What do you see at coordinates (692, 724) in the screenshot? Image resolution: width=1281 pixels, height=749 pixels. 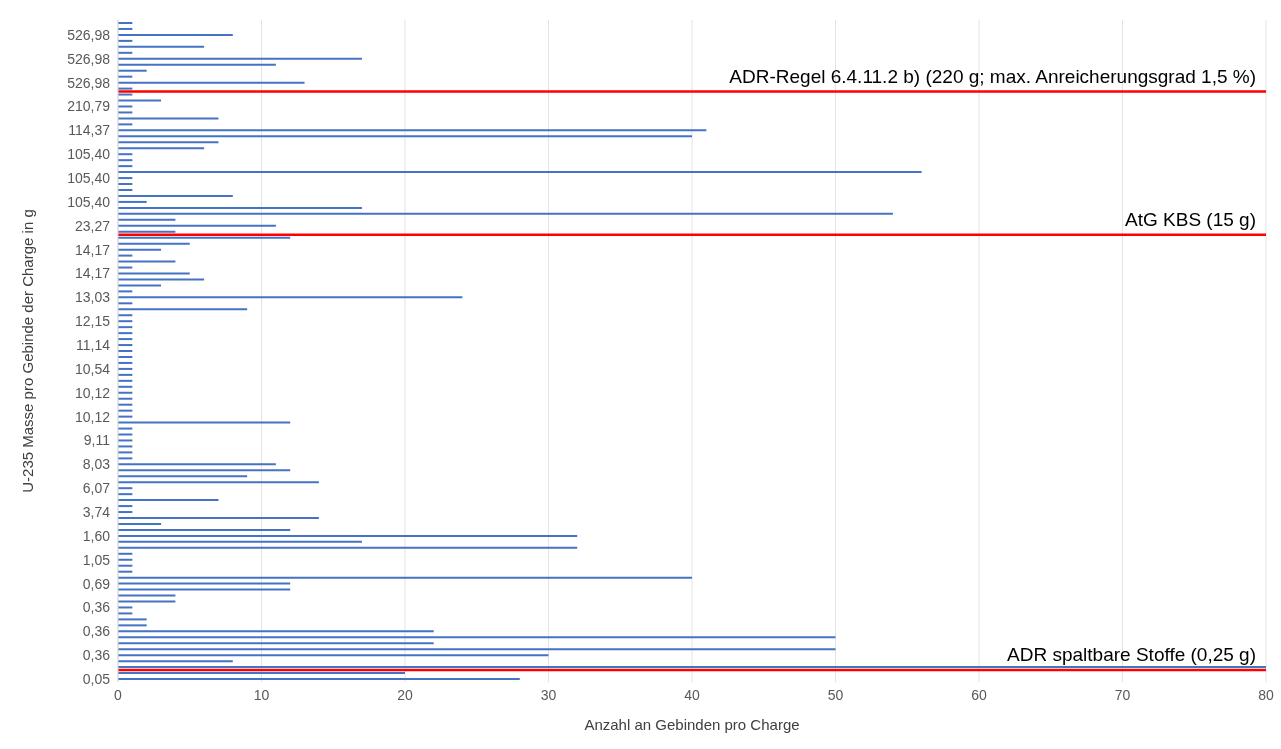 I see `x-axis-title: Anzahl an Gebinden pro Charge` at bounding box center [692, 724].